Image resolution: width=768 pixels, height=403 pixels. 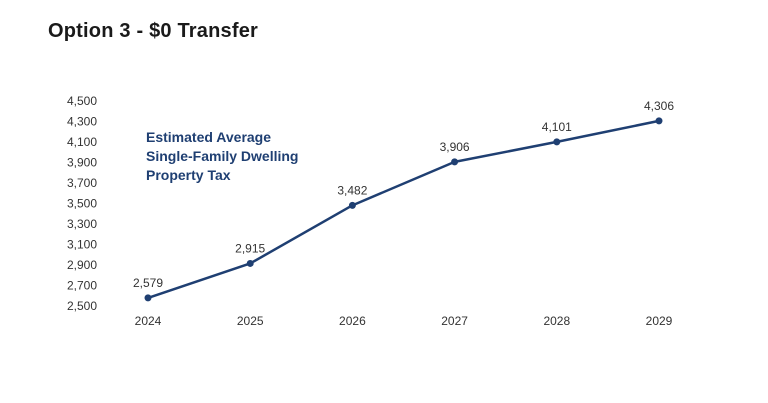 What do you see at coordinates (208, 137) in the screenshot?
I see `annotation-line: Estimated Average` at bounding box center [208, 137].